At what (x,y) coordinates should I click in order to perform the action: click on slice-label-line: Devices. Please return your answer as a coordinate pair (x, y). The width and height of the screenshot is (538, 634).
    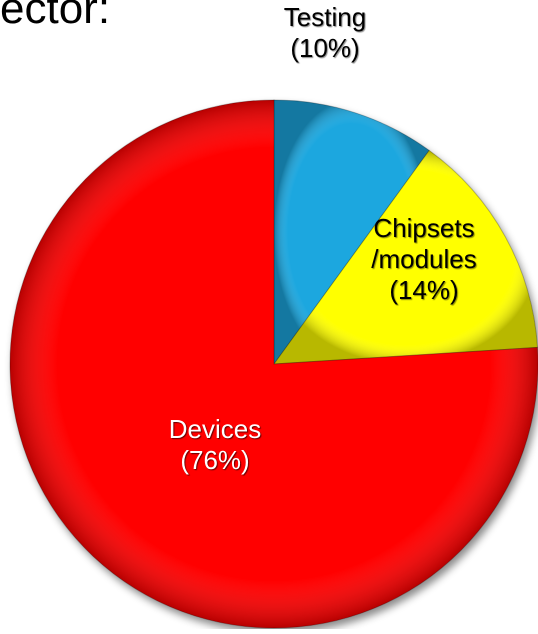
    Looking at the image, I should click on (215, 429).